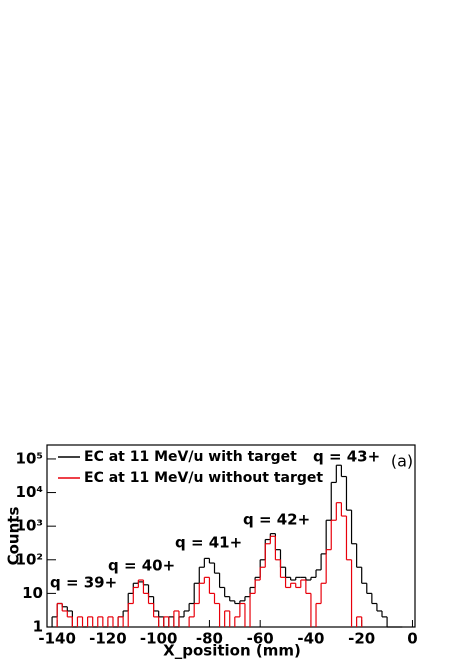 This screenshot has height=662, width=469. Describe the element at coordinates (29, 526) in the screenshot. I see `y-tick-label: 10³` at that location.